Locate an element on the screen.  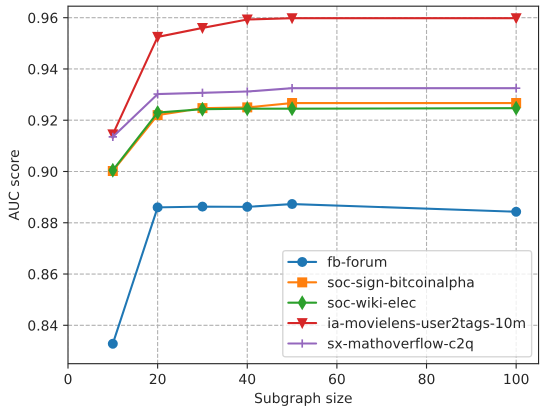
legend-label: sx-mathoverflow-c2q is located at coordinates (400, 345).